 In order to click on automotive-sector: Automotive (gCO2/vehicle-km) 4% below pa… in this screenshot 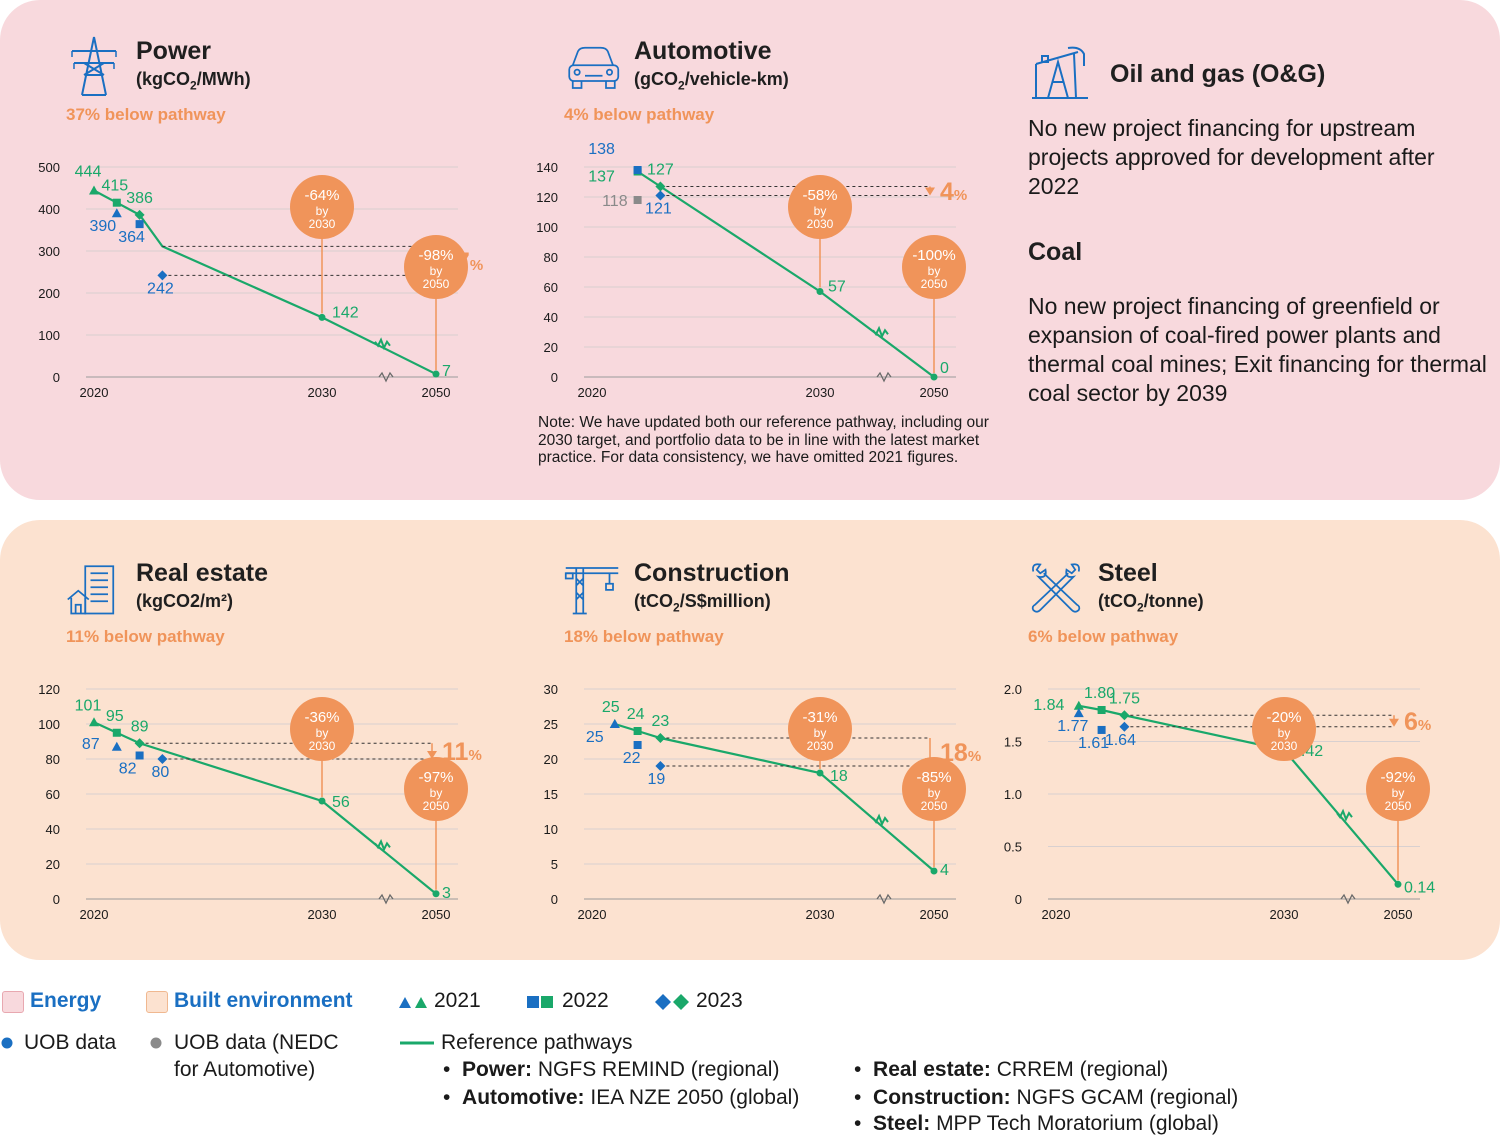, I will do `click(780, 270)`.